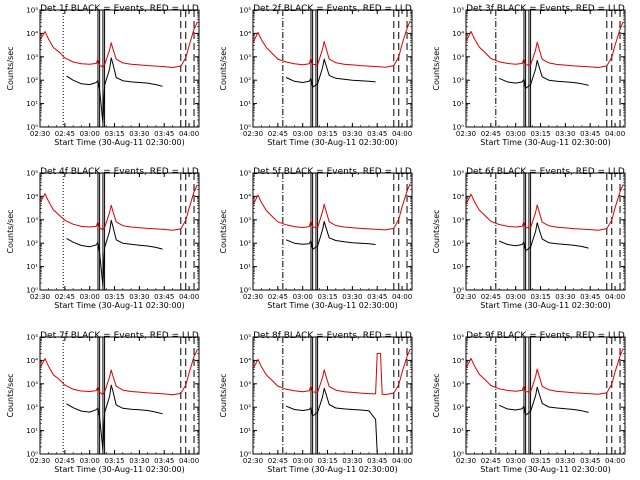  I want to click on panel-title: Det 4f BLACK = Events, RED = LLD, so click(119, 172).